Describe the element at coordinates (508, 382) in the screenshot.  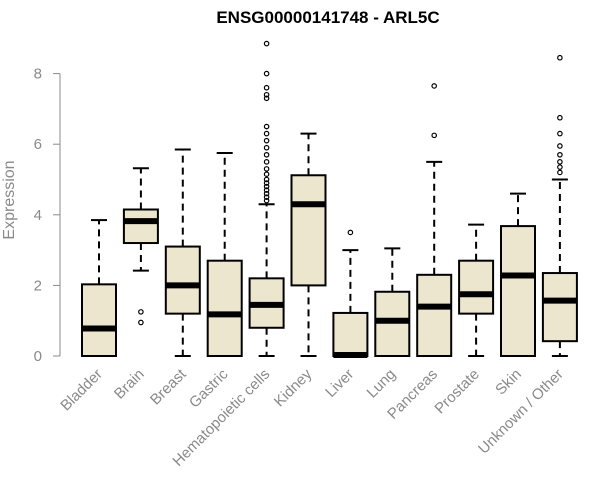
I see `x-category-label: Skin` at that location.